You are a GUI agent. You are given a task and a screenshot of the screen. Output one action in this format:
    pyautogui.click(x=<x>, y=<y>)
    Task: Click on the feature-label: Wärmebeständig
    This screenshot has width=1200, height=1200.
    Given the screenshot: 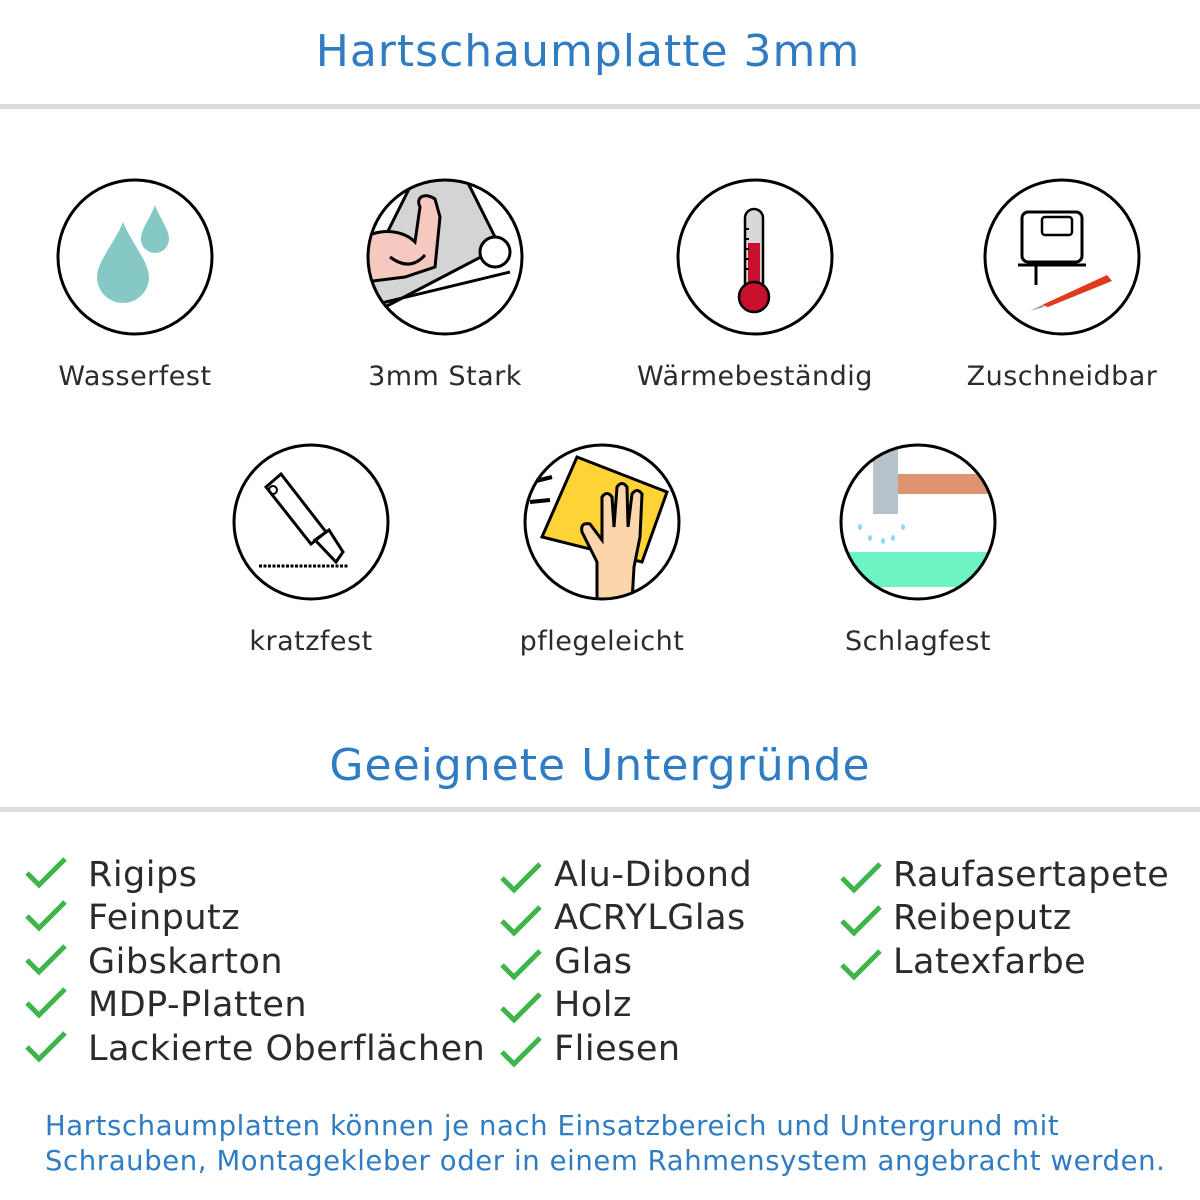 What is the action you would take?
    pyautogui.click(x=755, y=376)
    